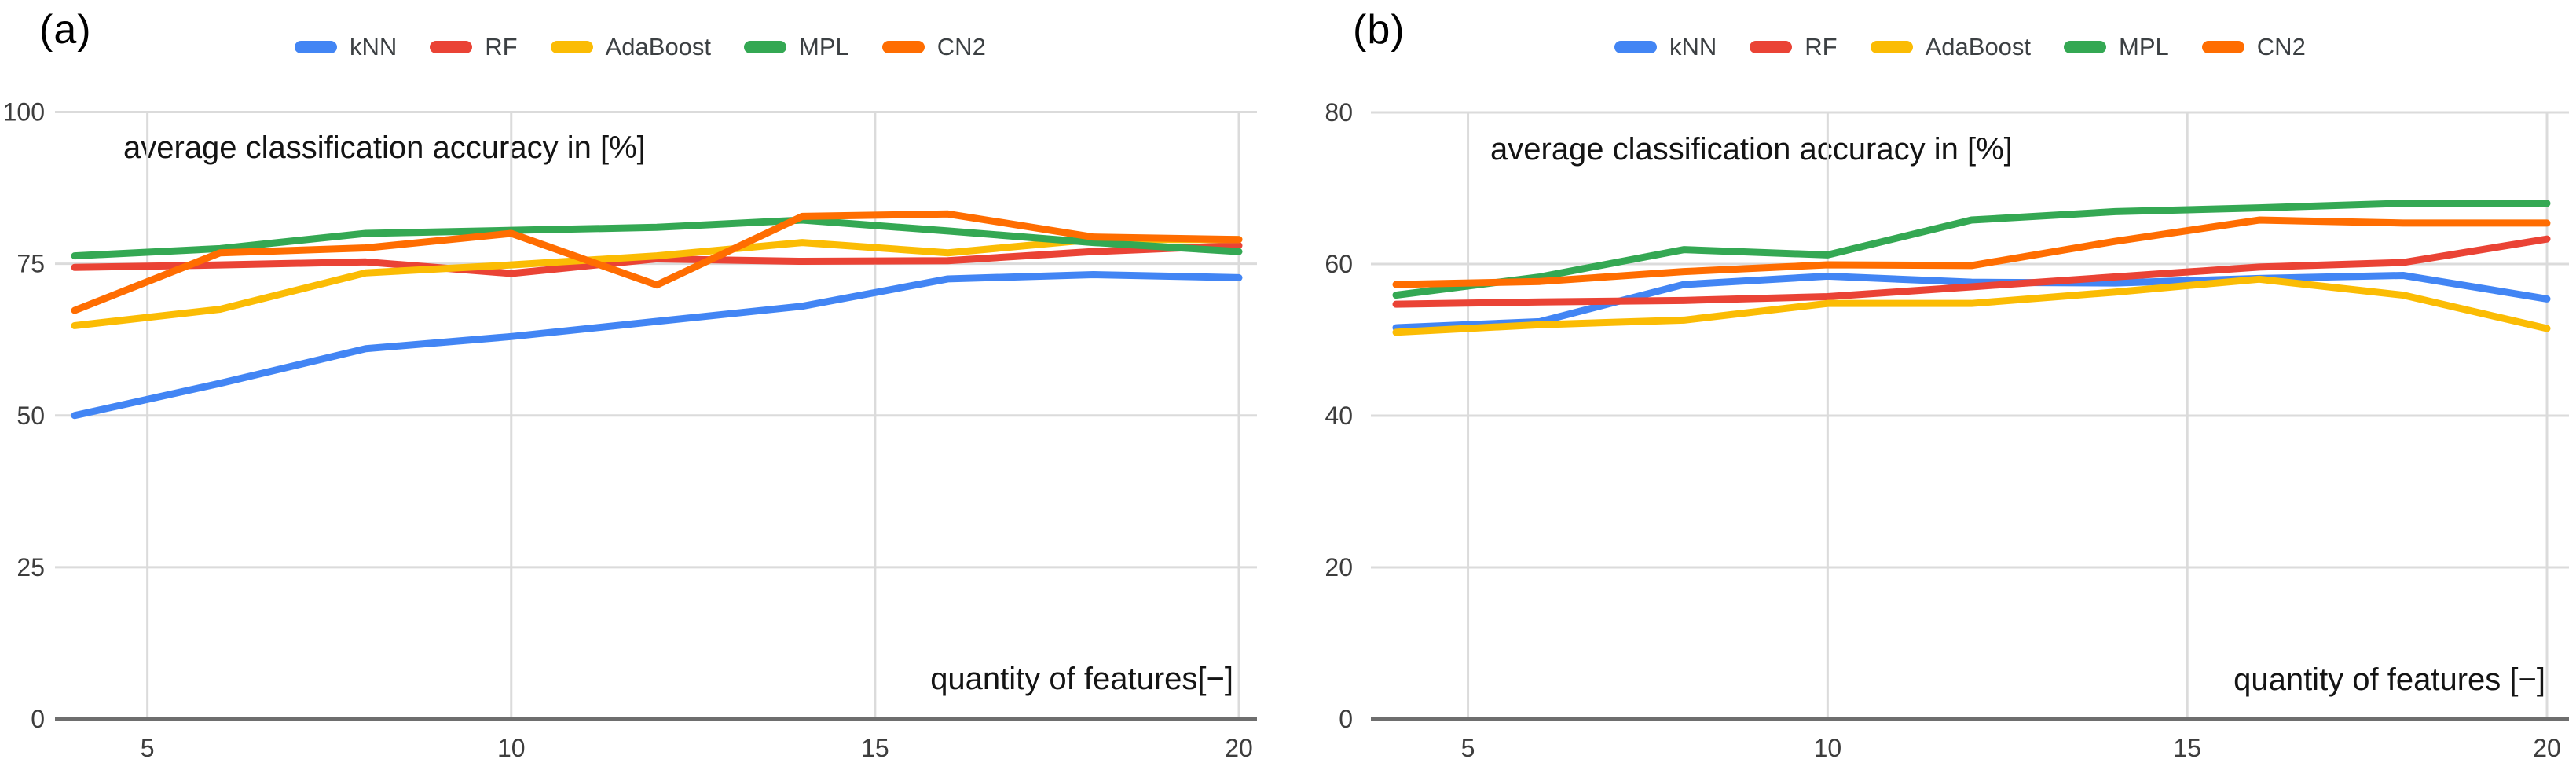 The image size is (2576, 770). What do you see at coordinates (1339, 112) in the screenshot?
I see `y-tick-label-80: 80` at bounding box center [1339, 112].